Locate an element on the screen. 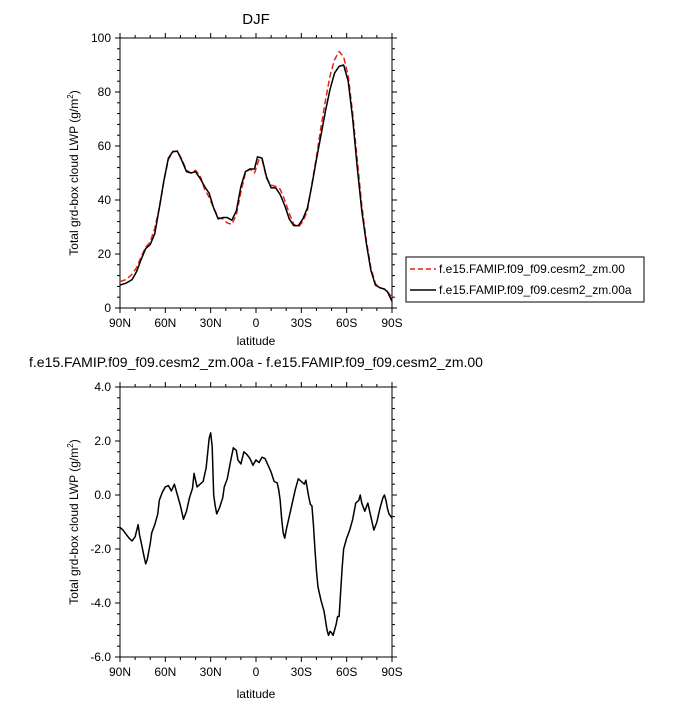 The height and width of the screenshot is (708, 690). y-tick-label: 2.0 is located at coordinates (102, 441).